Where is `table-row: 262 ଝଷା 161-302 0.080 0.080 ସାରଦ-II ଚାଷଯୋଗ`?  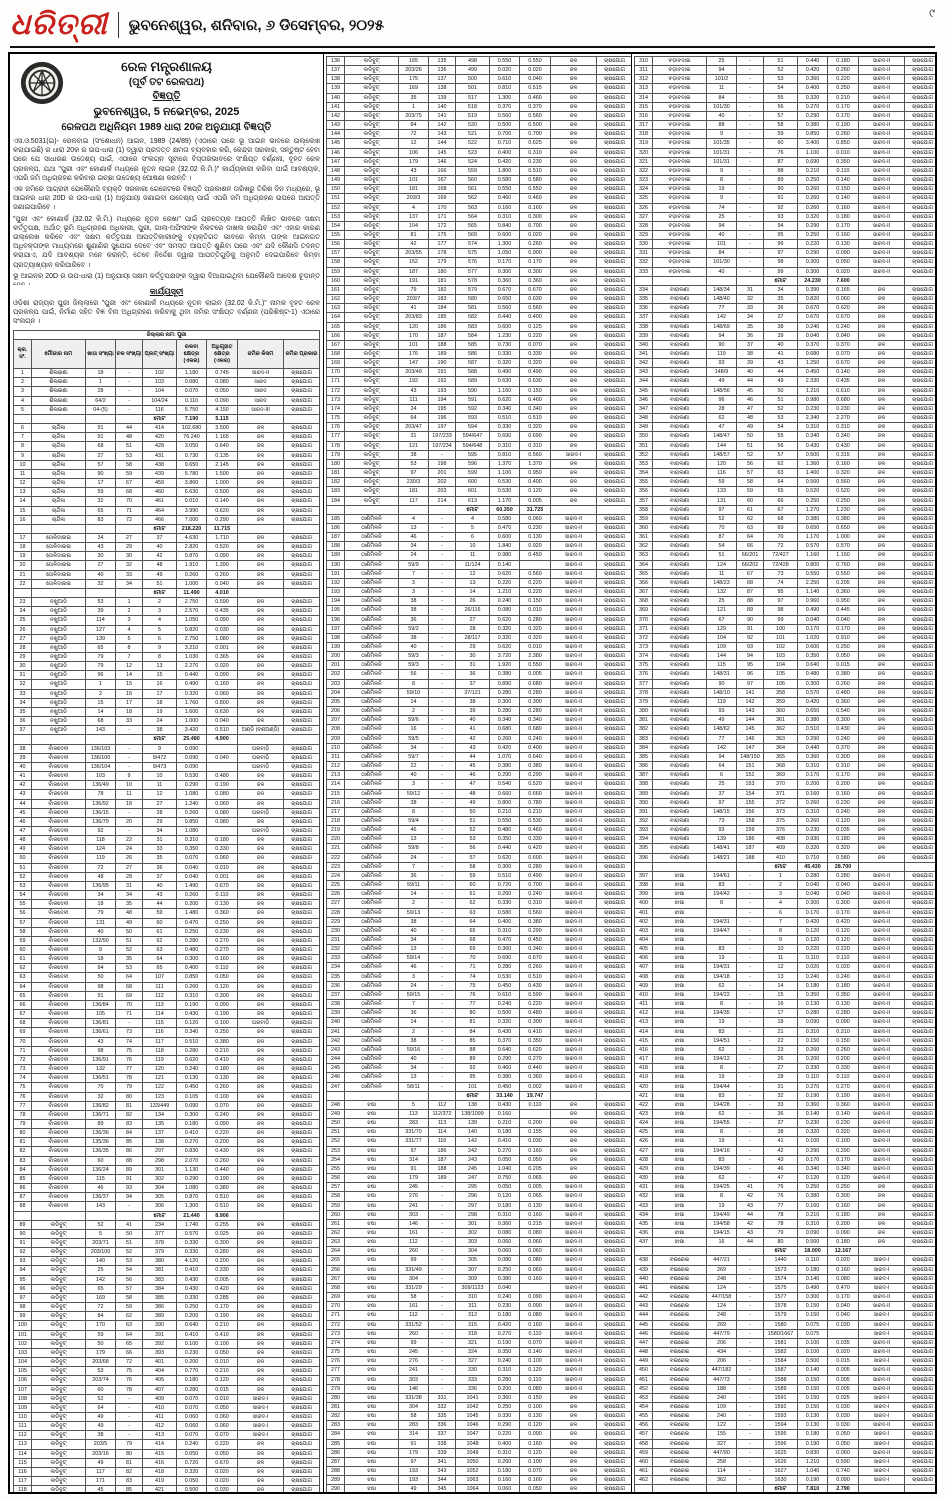 table-row: 262 ଝଷା 161-302 0.080 0.080 ସାରଦ-II ଚାଷଯୋଗ is located at coordinates (478, 1233).